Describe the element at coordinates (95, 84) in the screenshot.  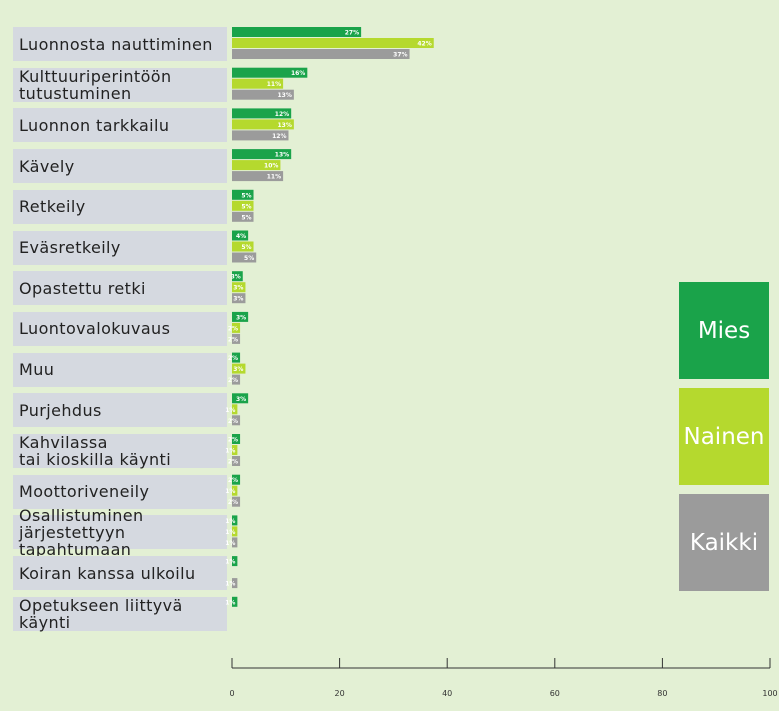
I see `category-label: Kulttuuriperintöön tutustuminen` at that location.